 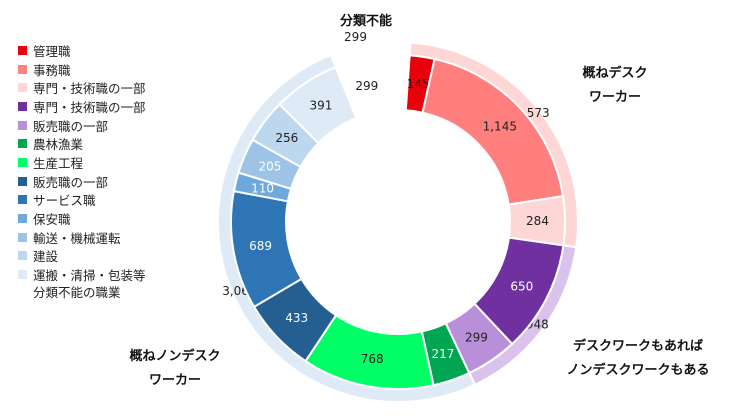 What do you see at coordinates (52, 51) in the screenshot?
I see `legend-label: 管理職` at bounding box center [52, 51].